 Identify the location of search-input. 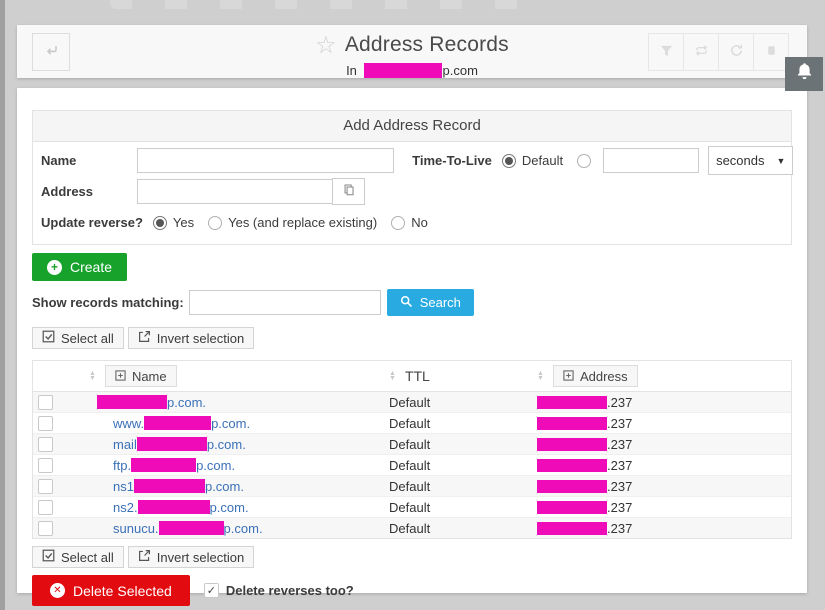
(284, 302).